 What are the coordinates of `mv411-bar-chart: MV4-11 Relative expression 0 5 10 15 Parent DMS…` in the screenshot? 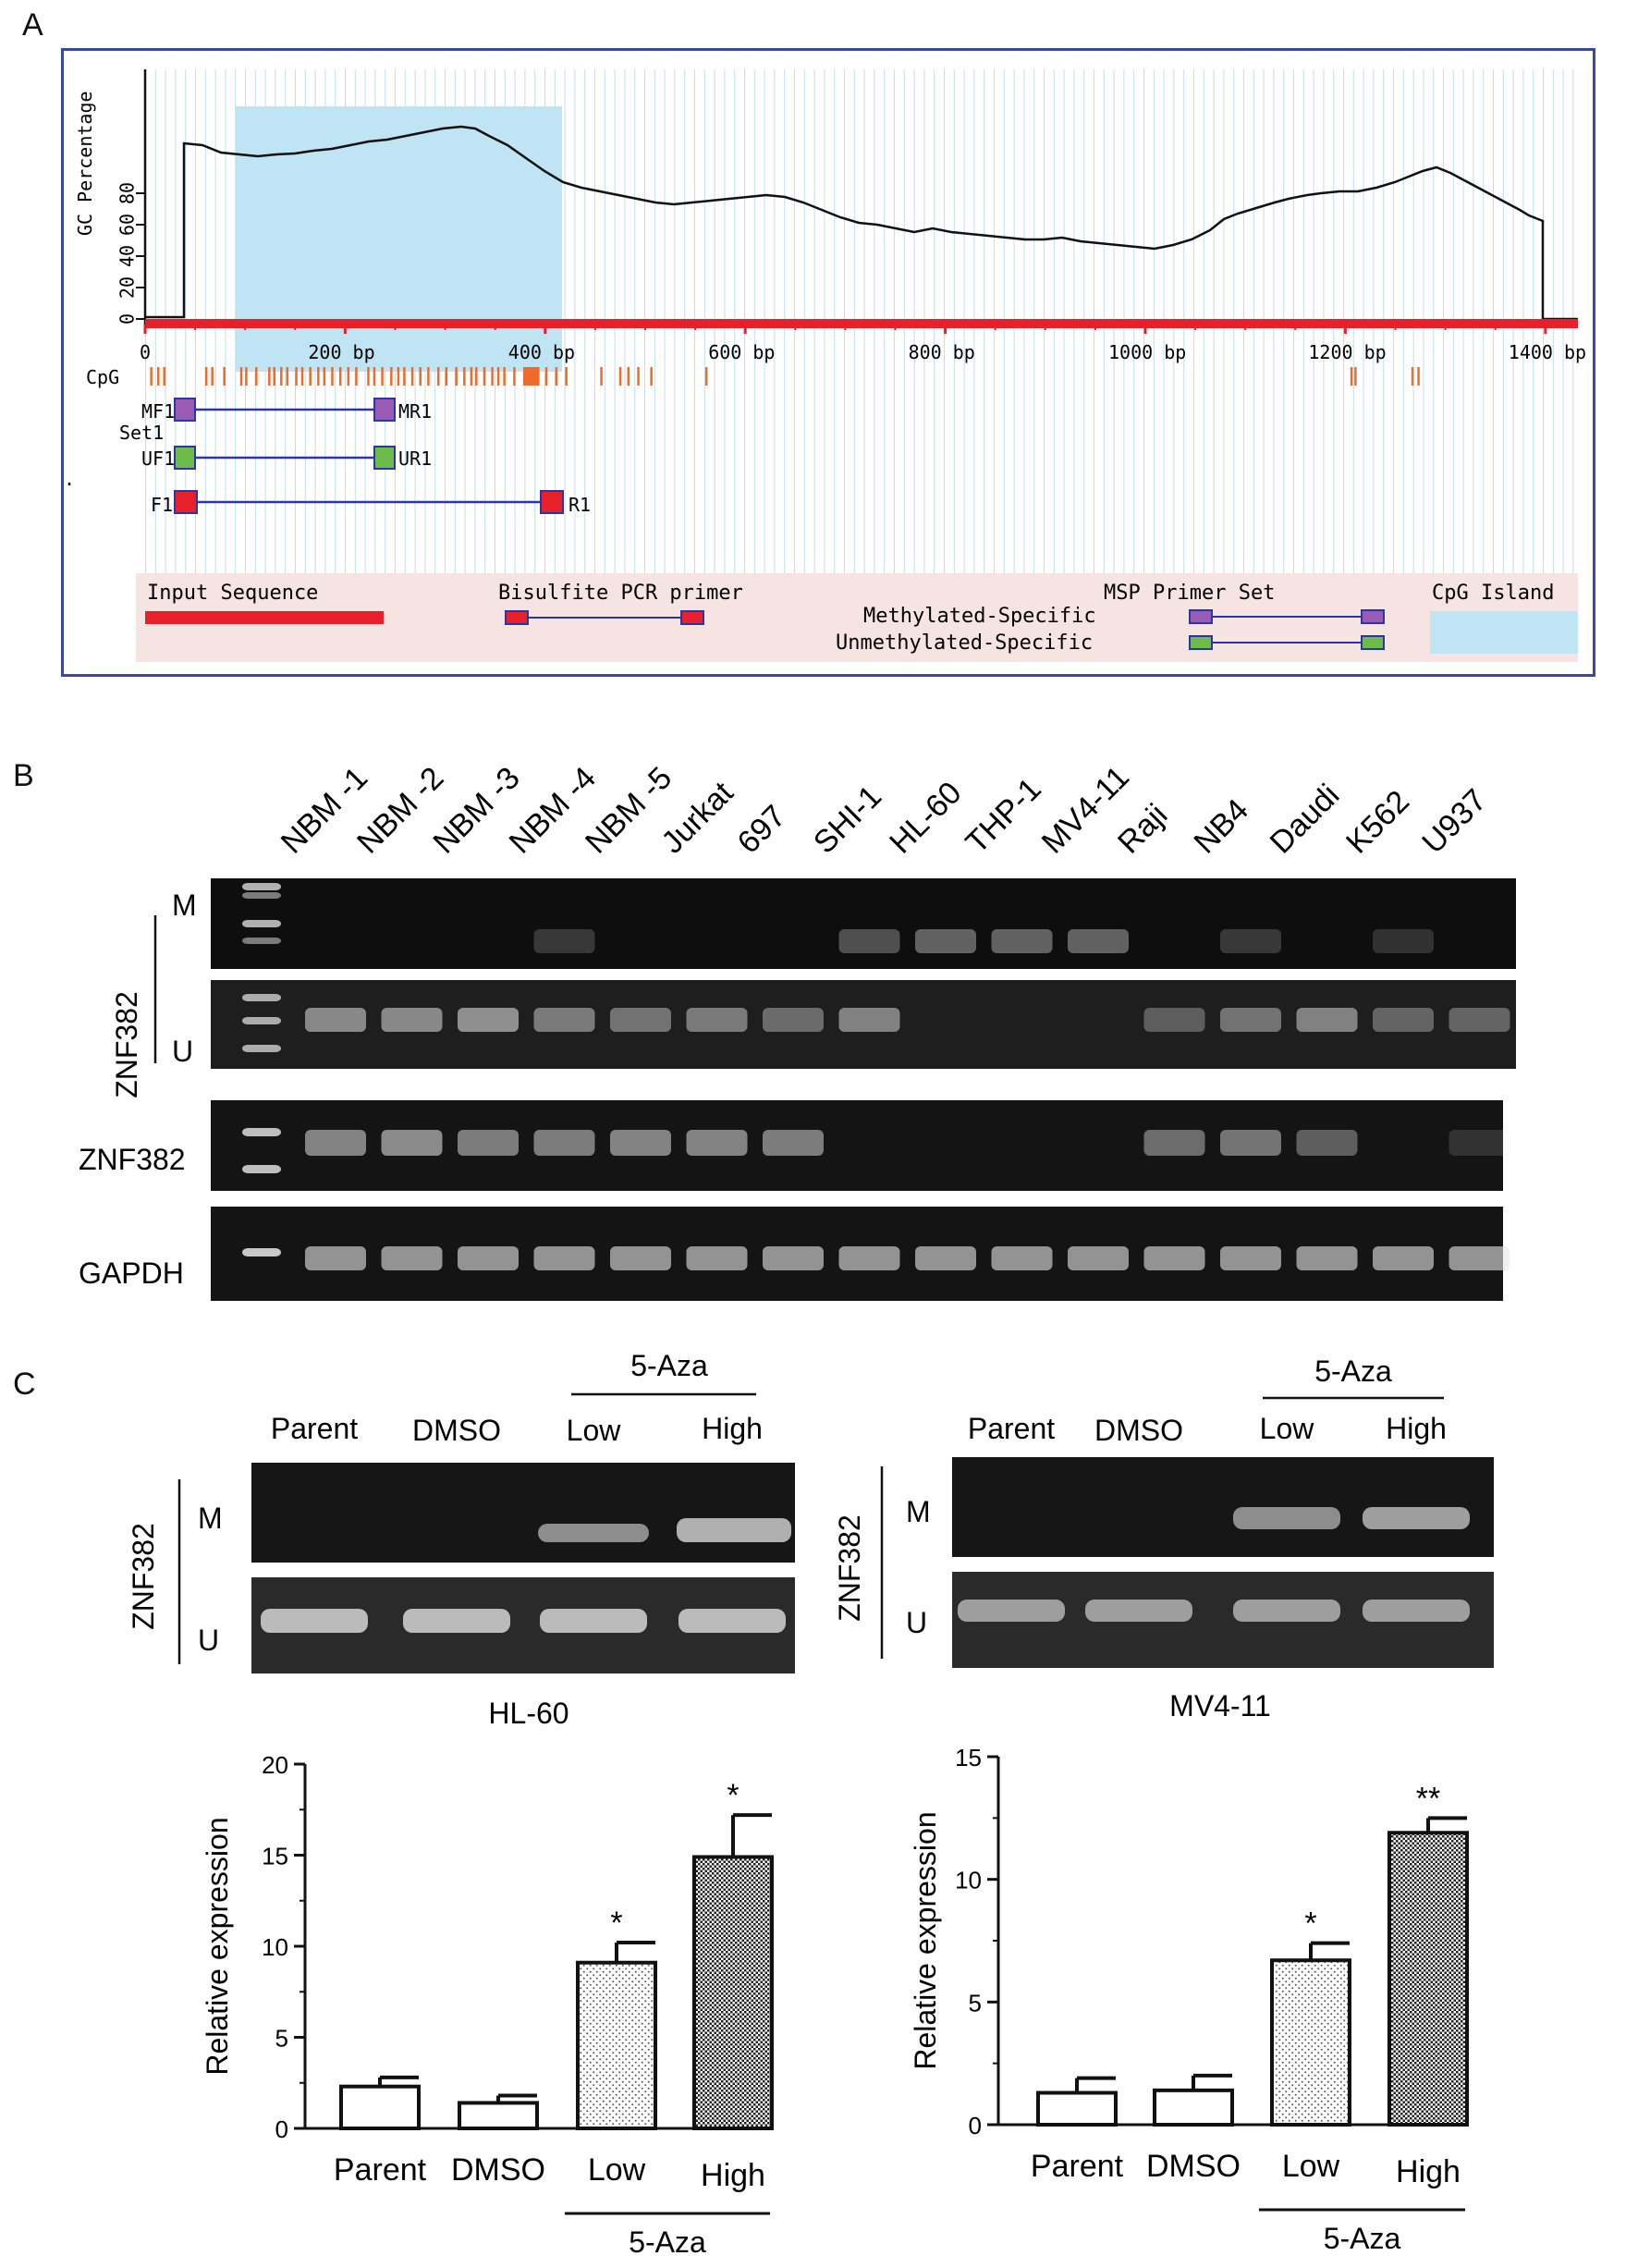 It's located at (1189, 1973).